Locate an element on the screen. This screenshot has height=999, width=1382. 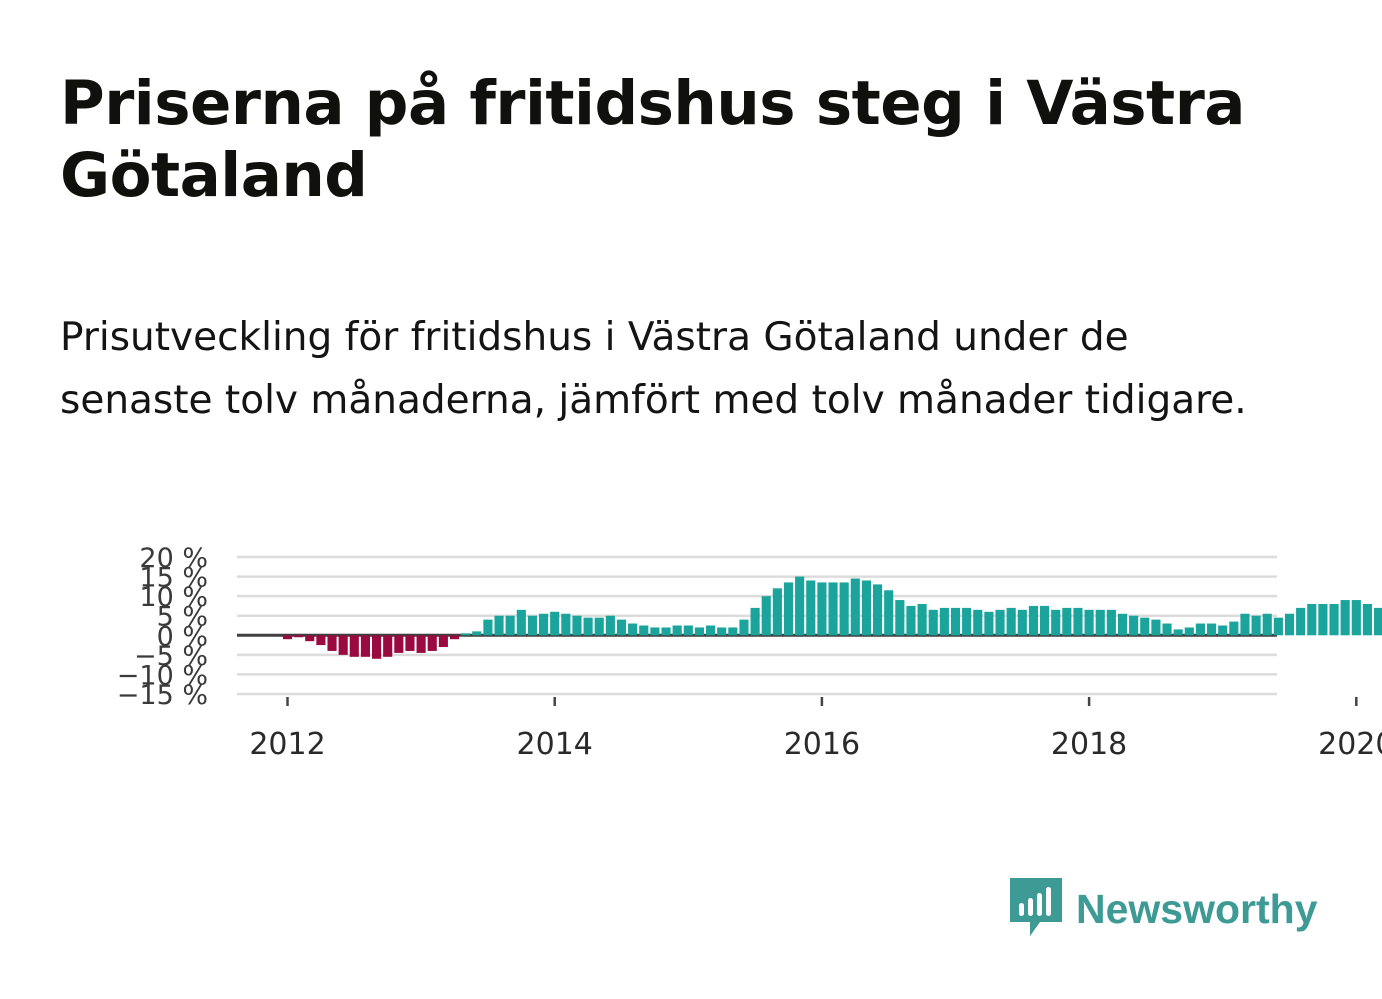
newsworthy-logo: Newsworthy is located at coordinates (1164, 909).